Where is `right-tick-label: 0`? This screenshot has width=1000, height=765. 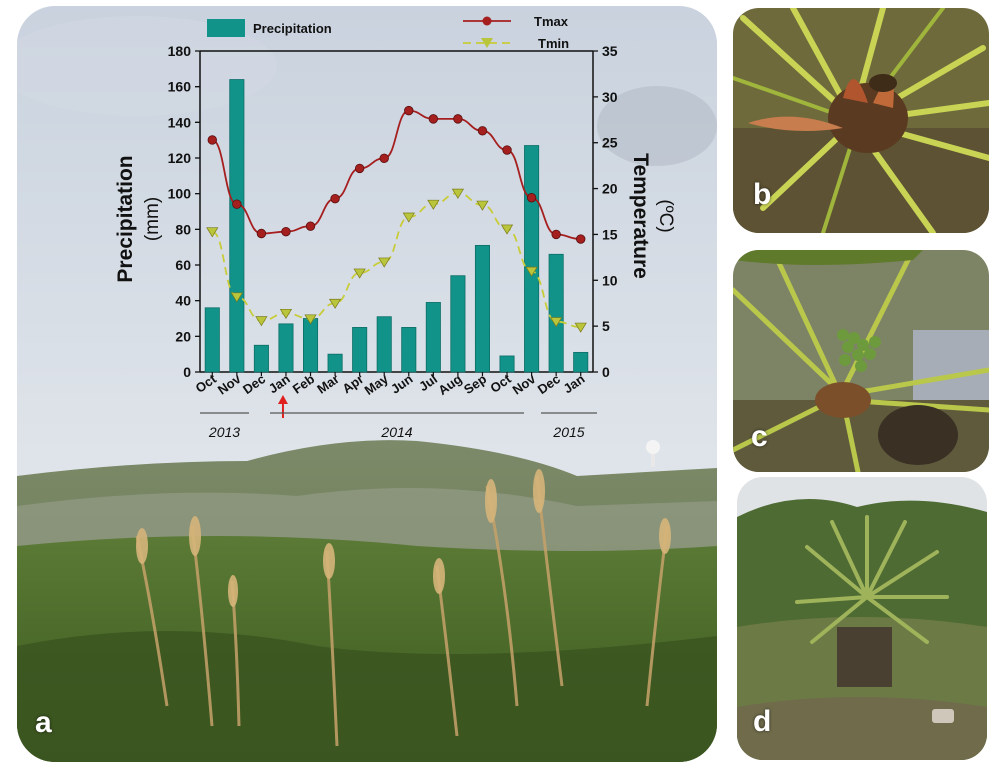 right-tick-label: 0 is located at coordinates (606, 372).